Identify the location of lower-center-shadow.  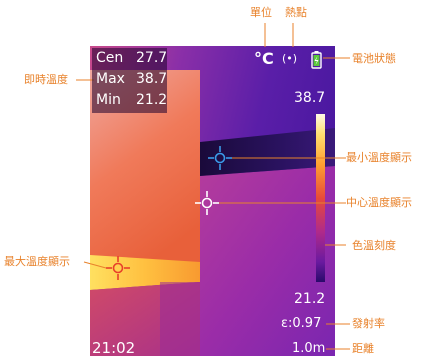
(180, 319).